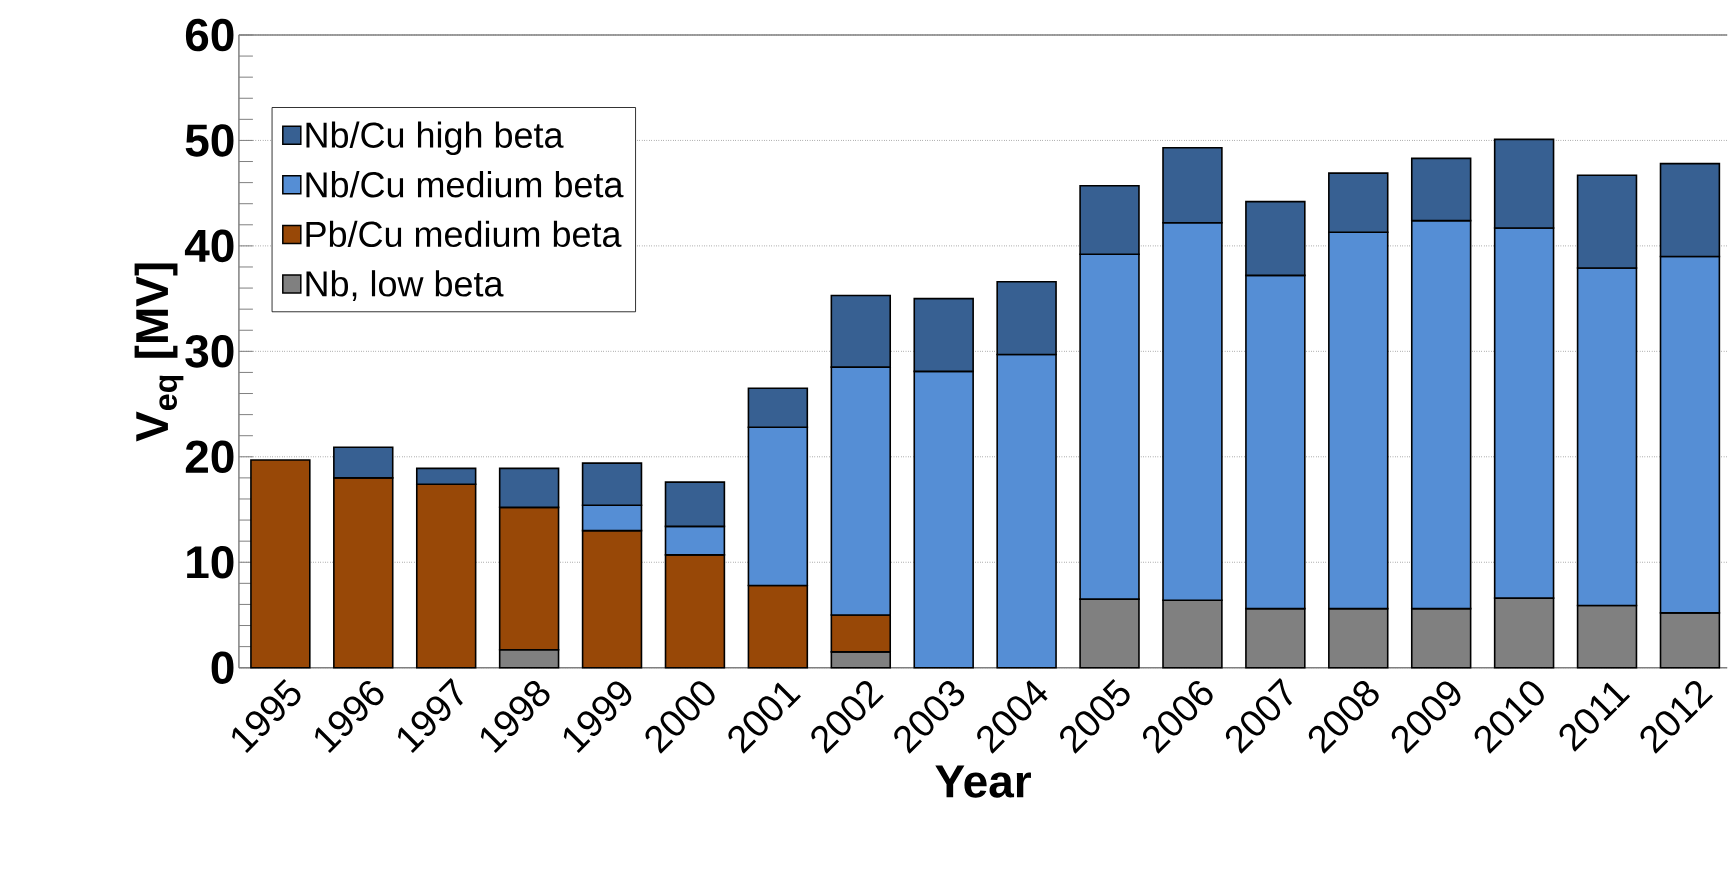  What do you see at coordinates (280, 564) in the screenshot?
I see `bar` at bounding box center [280, 564].